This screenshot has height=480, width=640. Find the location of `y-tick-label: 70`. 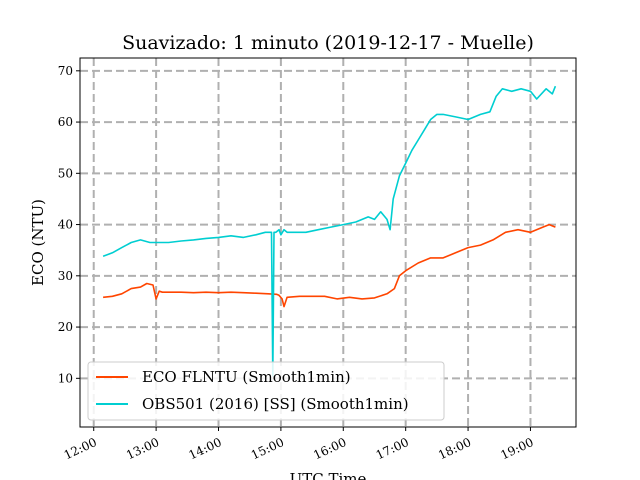

y-tick-label: 70 is located at coordinates (65, 71).